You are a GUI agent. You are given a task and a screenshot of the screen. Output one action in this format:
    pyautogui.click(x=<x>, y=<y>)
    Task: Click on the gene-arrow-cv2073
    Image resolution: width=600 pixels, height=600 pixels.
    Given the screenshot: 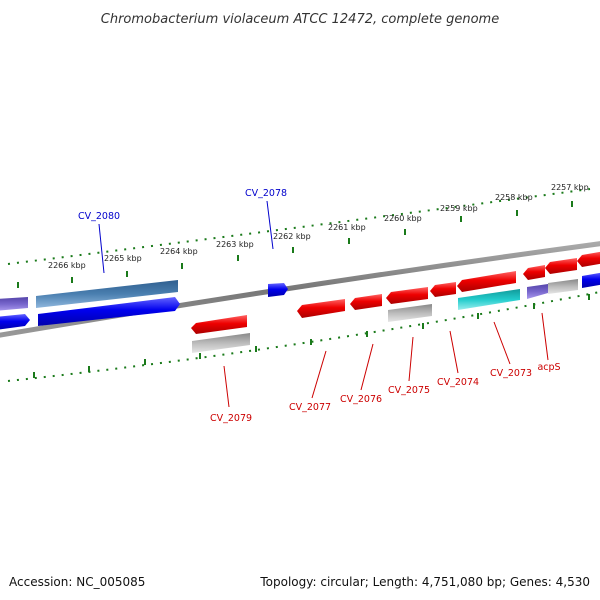 What is the action you would take?
    pyautogui.click(x=486, y=281)
    